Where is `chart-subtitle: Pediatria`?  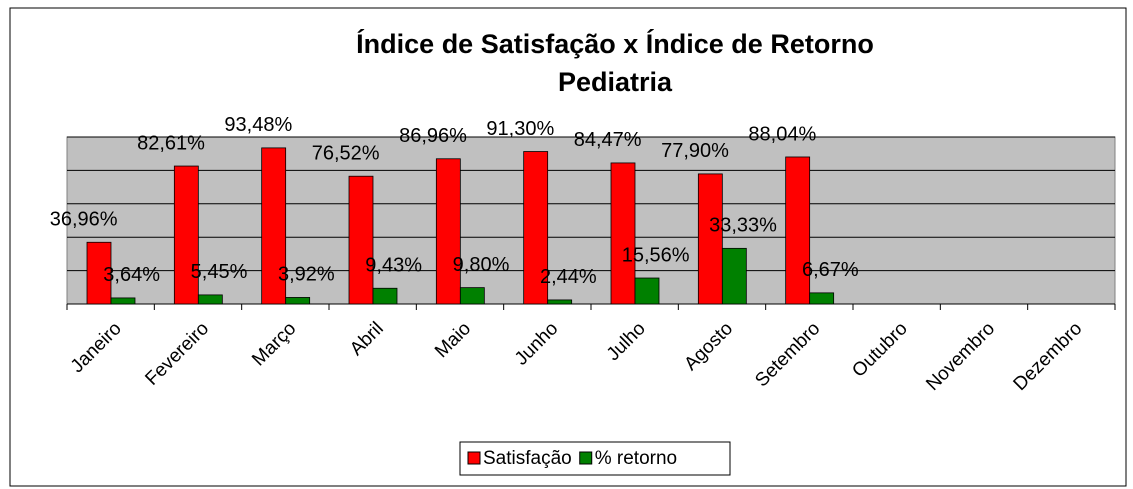
chart-subtitle: Pediatria is located at coordinates (615, 82).